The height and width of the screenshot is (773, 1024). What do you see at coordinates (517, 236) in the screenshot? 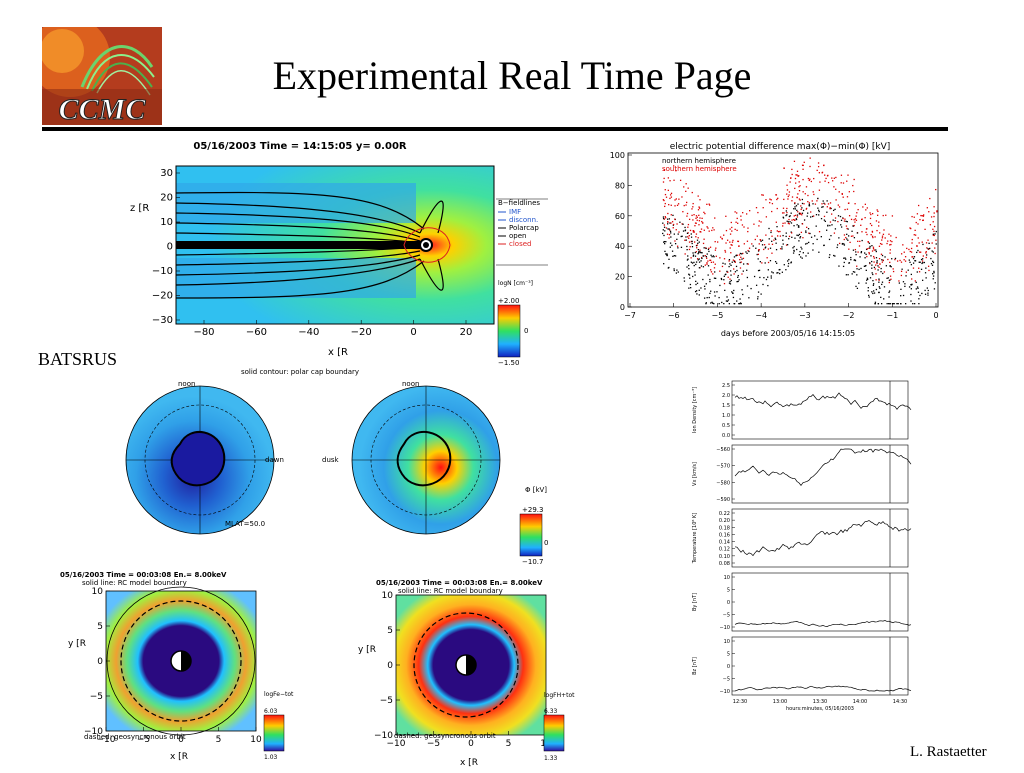
I see `mag-legend-item: open` at bounding box center [517, 236].